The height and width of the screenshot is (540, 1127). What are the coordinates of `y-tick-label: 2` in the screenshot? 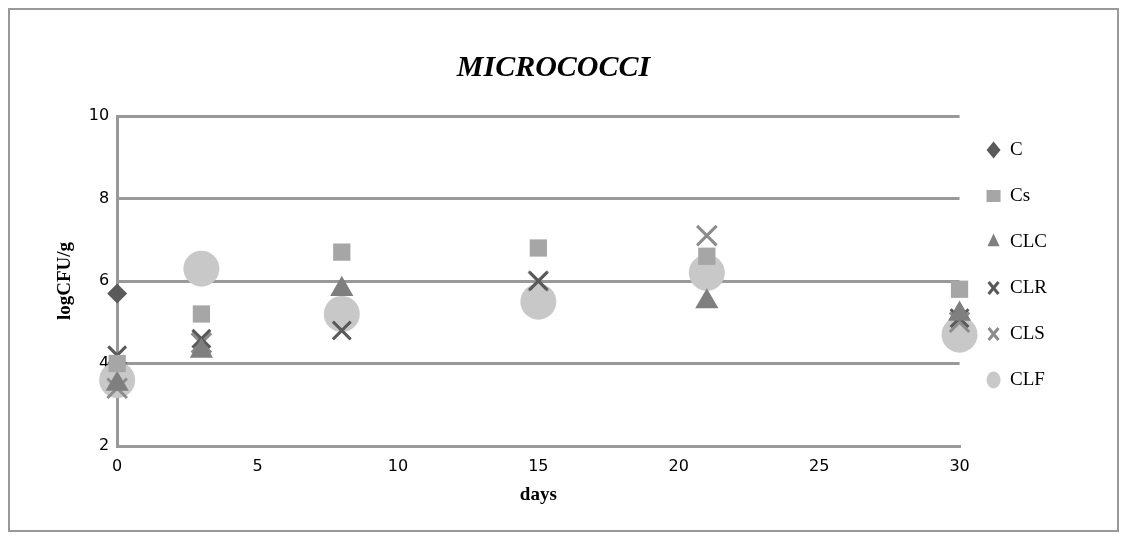 It's located at (104, 445).